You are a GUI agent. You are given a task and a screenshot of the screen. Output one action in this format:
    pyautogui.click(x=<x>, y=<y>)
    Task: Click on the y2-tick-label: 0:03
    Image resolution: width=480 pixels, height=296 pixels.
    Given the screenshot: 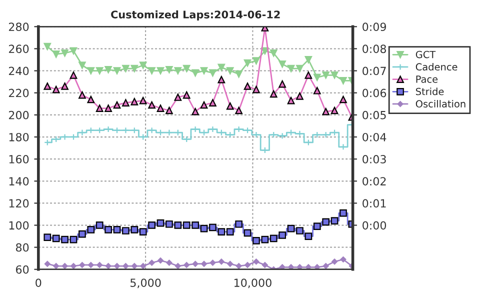 What is the action you would take?
    pyautogui.click(x=374, y=159)
    